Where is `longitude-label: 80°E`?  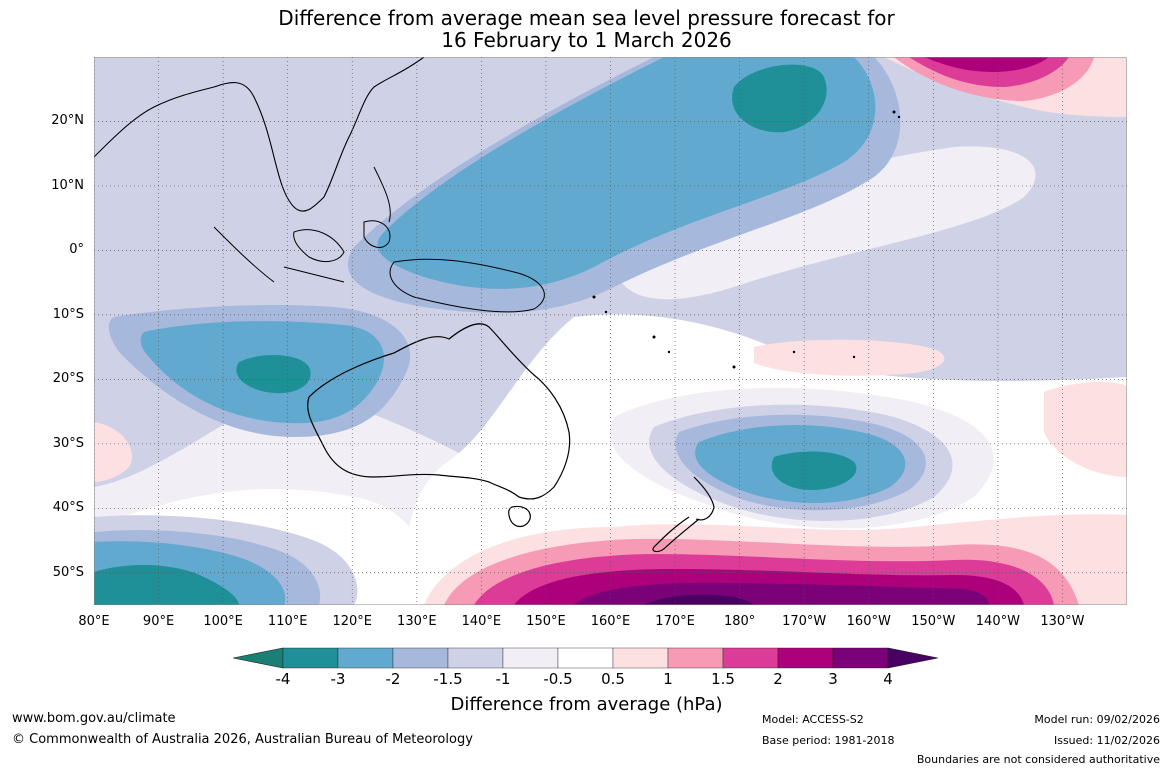 longitude-label: 80°E is located at coordinates (94, 621).